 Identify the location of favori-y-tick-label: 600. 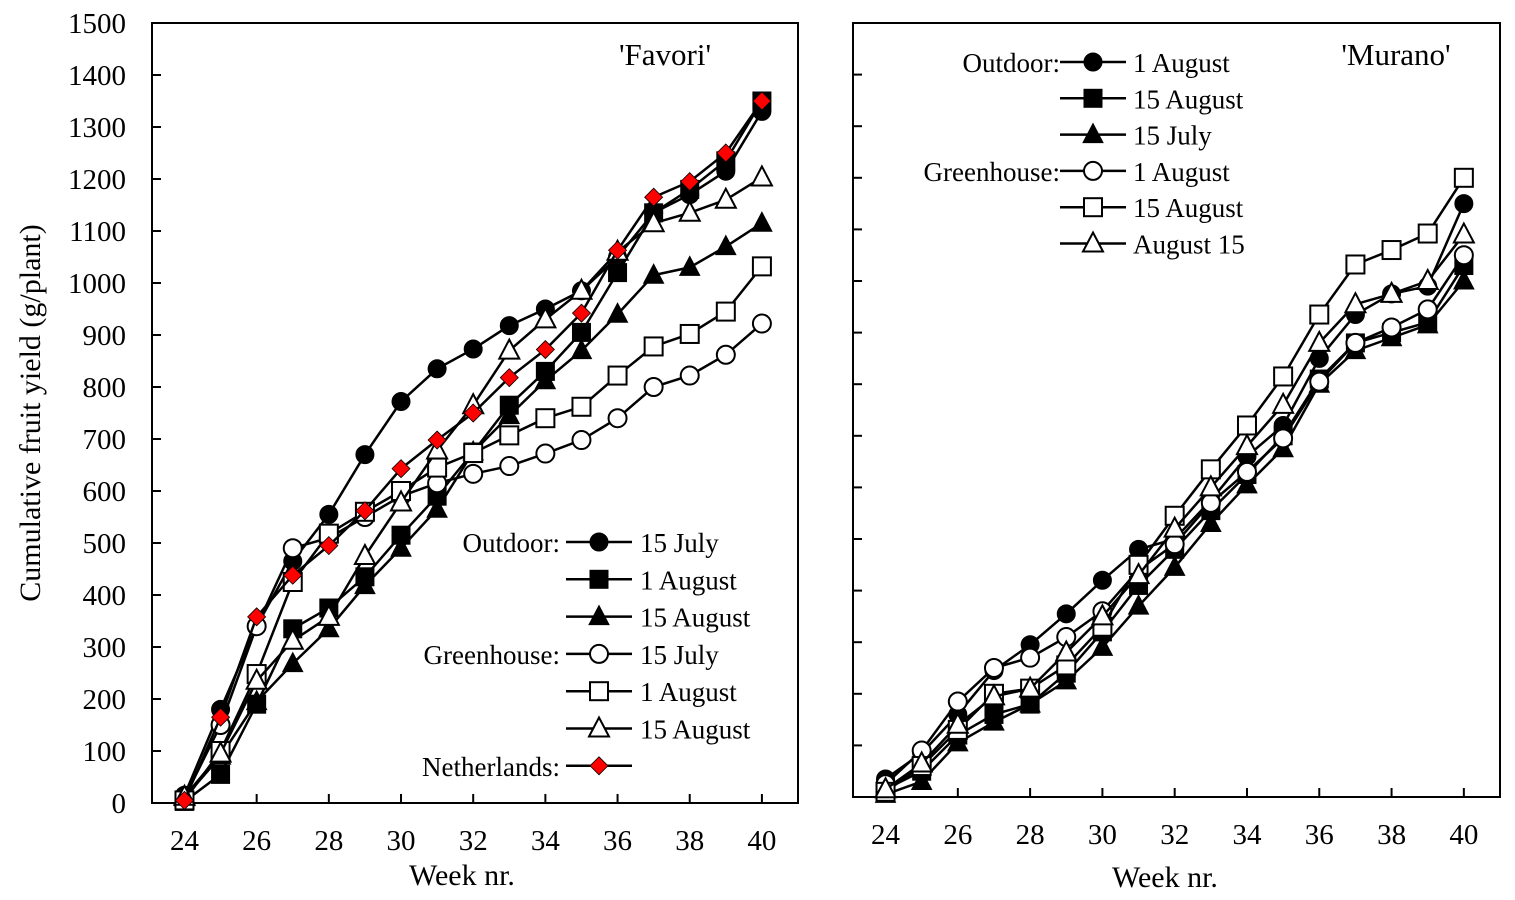
(105, 492).